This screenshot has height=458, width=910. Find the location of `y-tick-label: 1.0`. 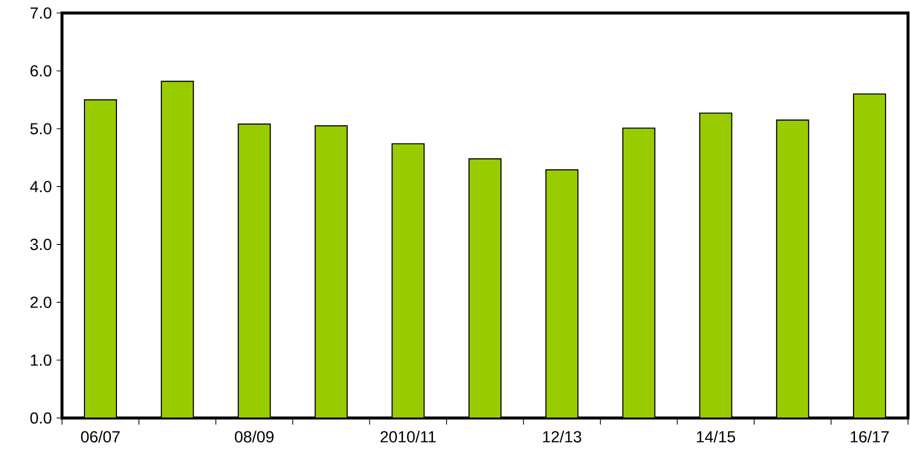

y-tick-label: 1.0 is located at coordinates (41, 360).